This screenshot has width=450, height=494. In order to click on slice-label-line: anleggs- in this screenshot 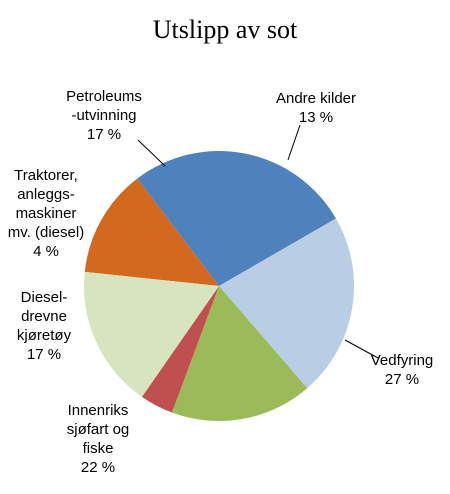, I will do `click(46, 194)`.